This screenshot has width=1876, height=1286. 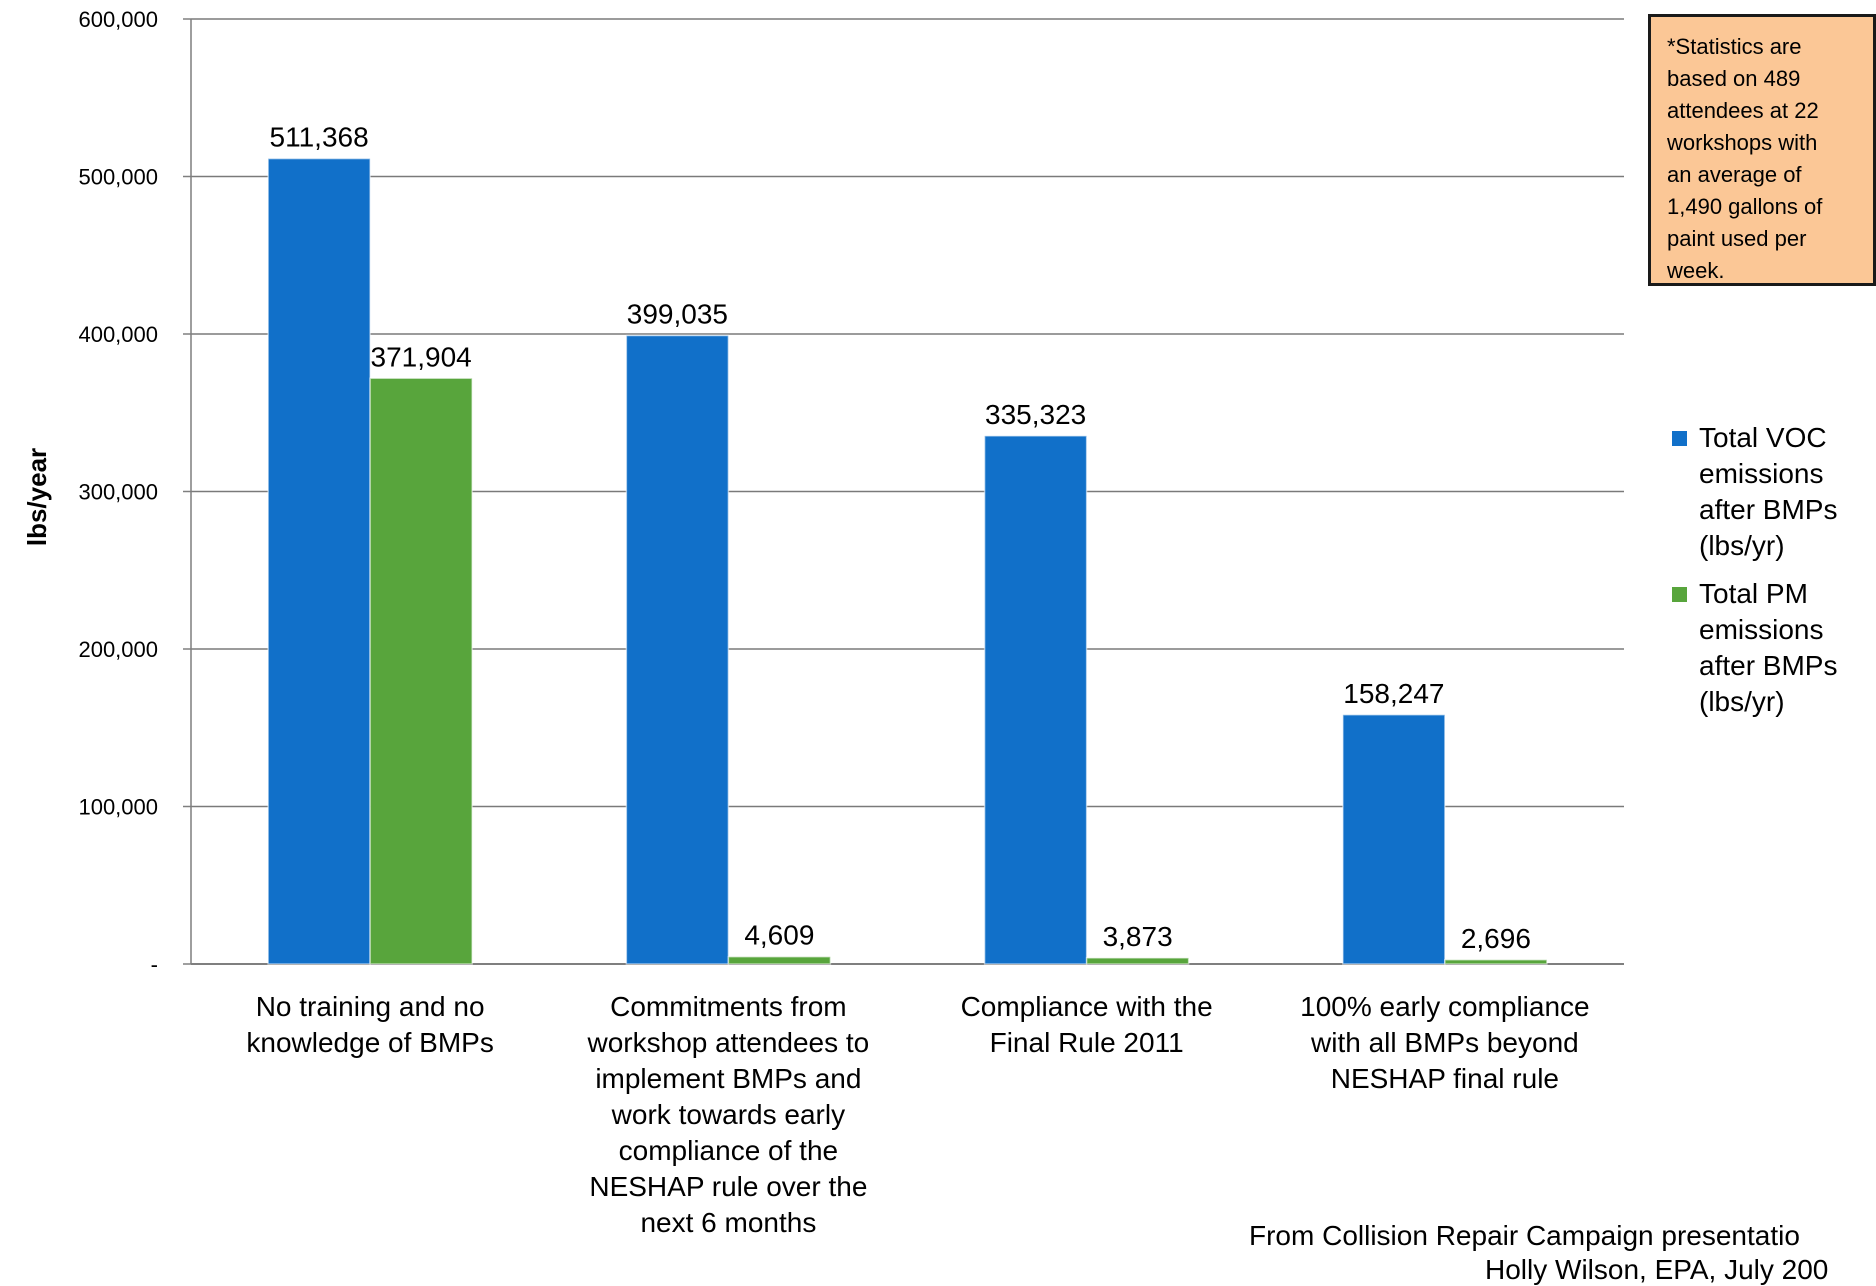 I want to click on note-line: week., so click(x=1696, y=270).